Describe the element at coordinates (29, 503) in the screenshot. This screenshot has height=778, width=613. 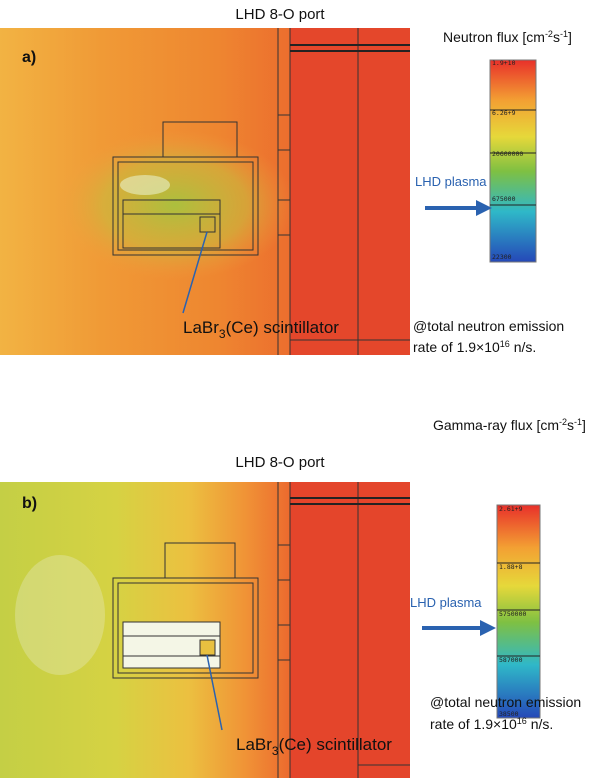
I see `panel-label: b)` at that location.